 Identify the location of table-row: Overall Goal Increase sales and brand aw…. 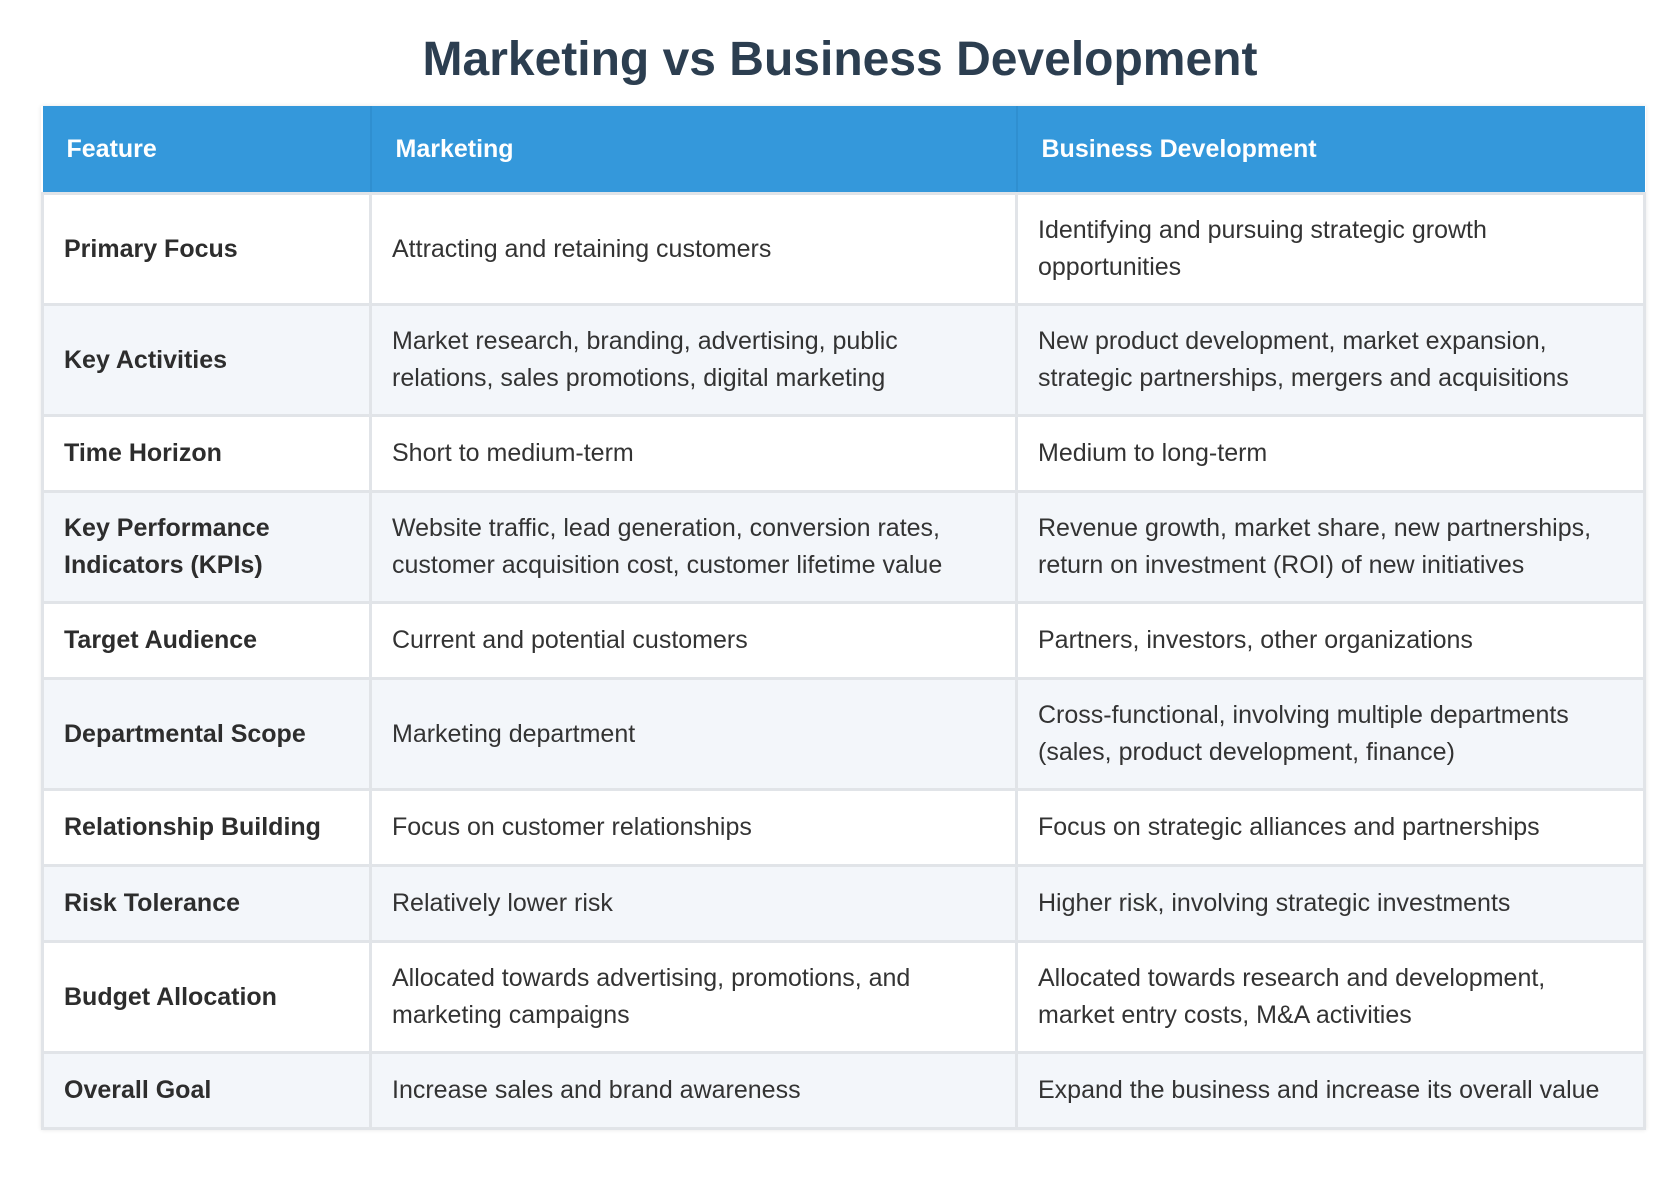
(843, 1090).